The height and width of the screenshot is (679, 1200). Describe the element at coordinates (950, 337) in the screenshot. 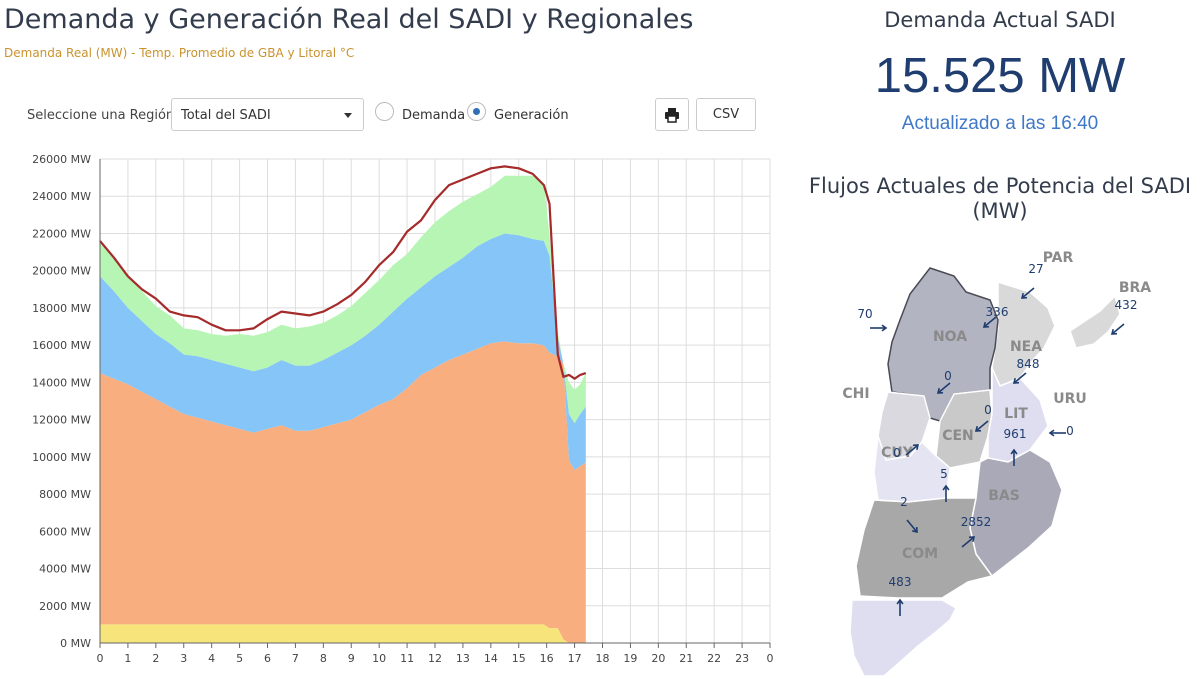

I see `region-label-noa: NOA` at that location.